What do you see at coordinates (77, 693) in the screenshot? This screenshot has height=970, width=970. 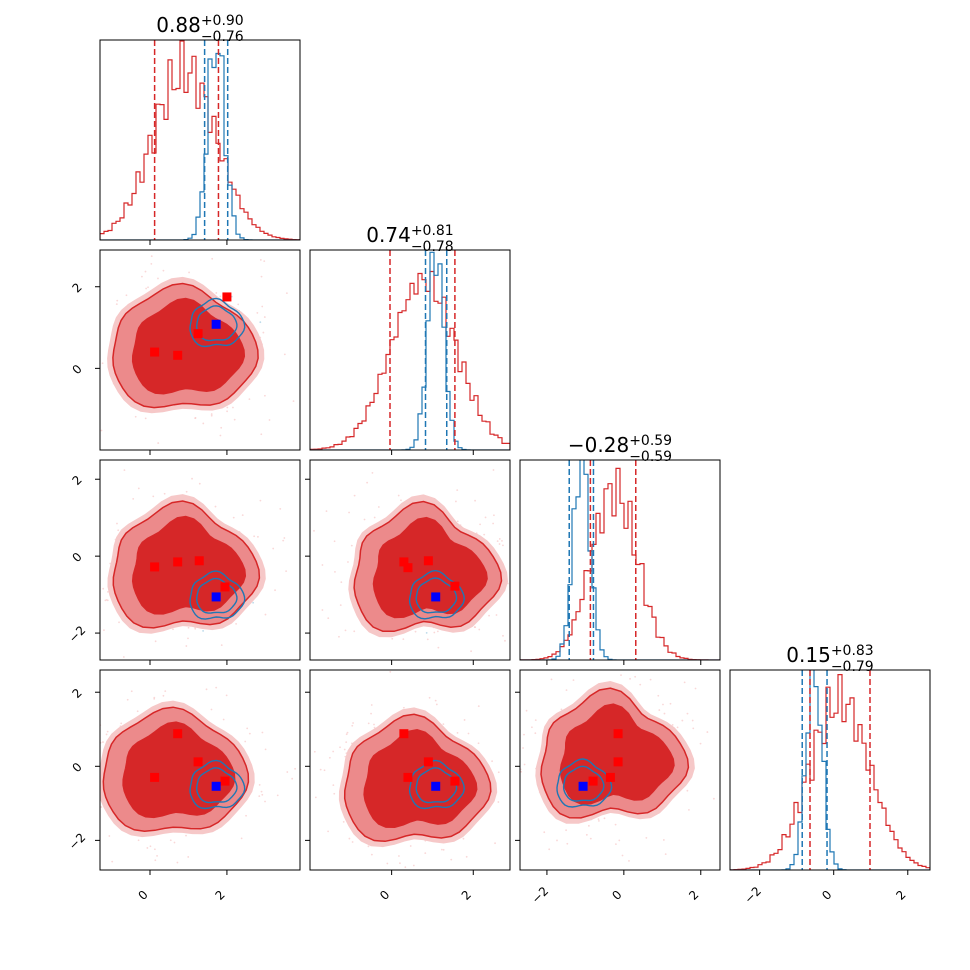 I see `y-tick-label: 2` at bounding box center [77, 693].